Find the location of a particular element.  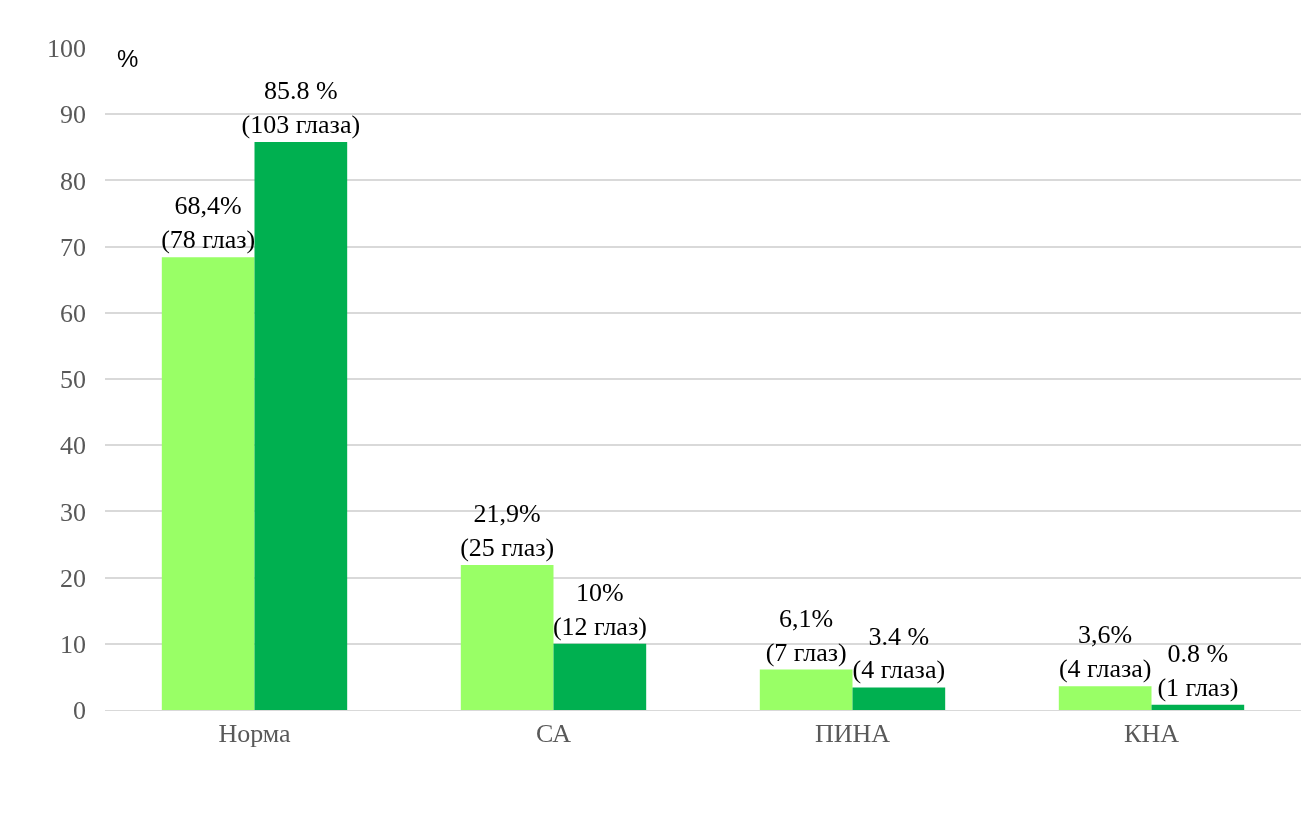

x-tick-label: СА is located at coordinates (554, 734).